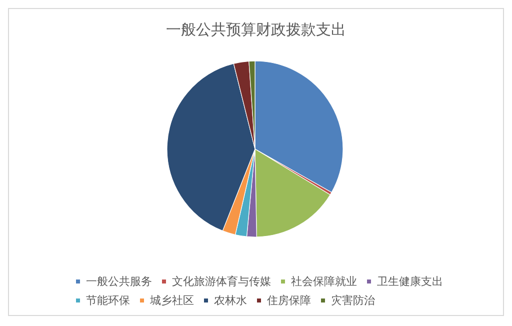 The image size is (512, 326). I want to click on legend-label: 节能环保, so click(108, 300).